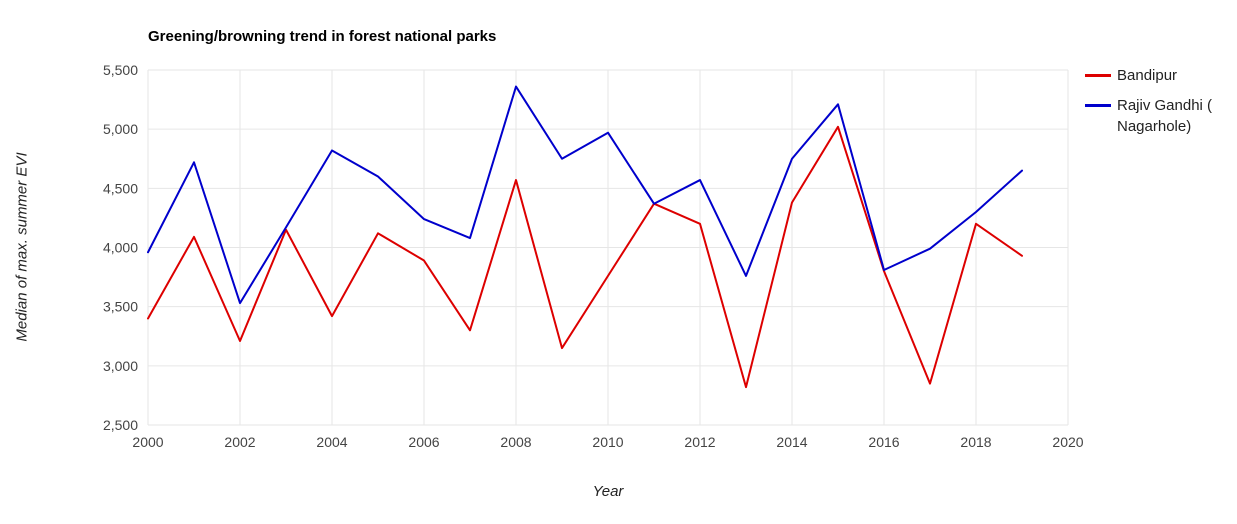  Describe the element at coordinates (120, 425) in the screenshot. I see `y-tick-label: 2,500` at that location.